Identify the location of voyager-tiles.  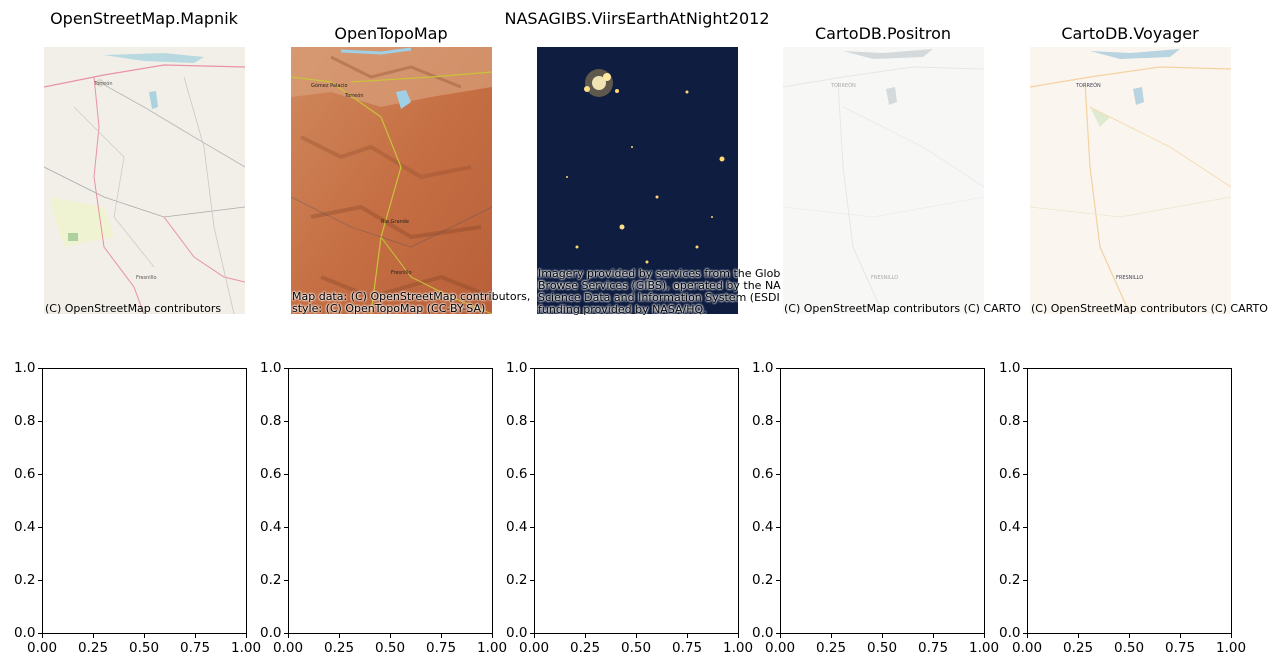
(1130, 180).